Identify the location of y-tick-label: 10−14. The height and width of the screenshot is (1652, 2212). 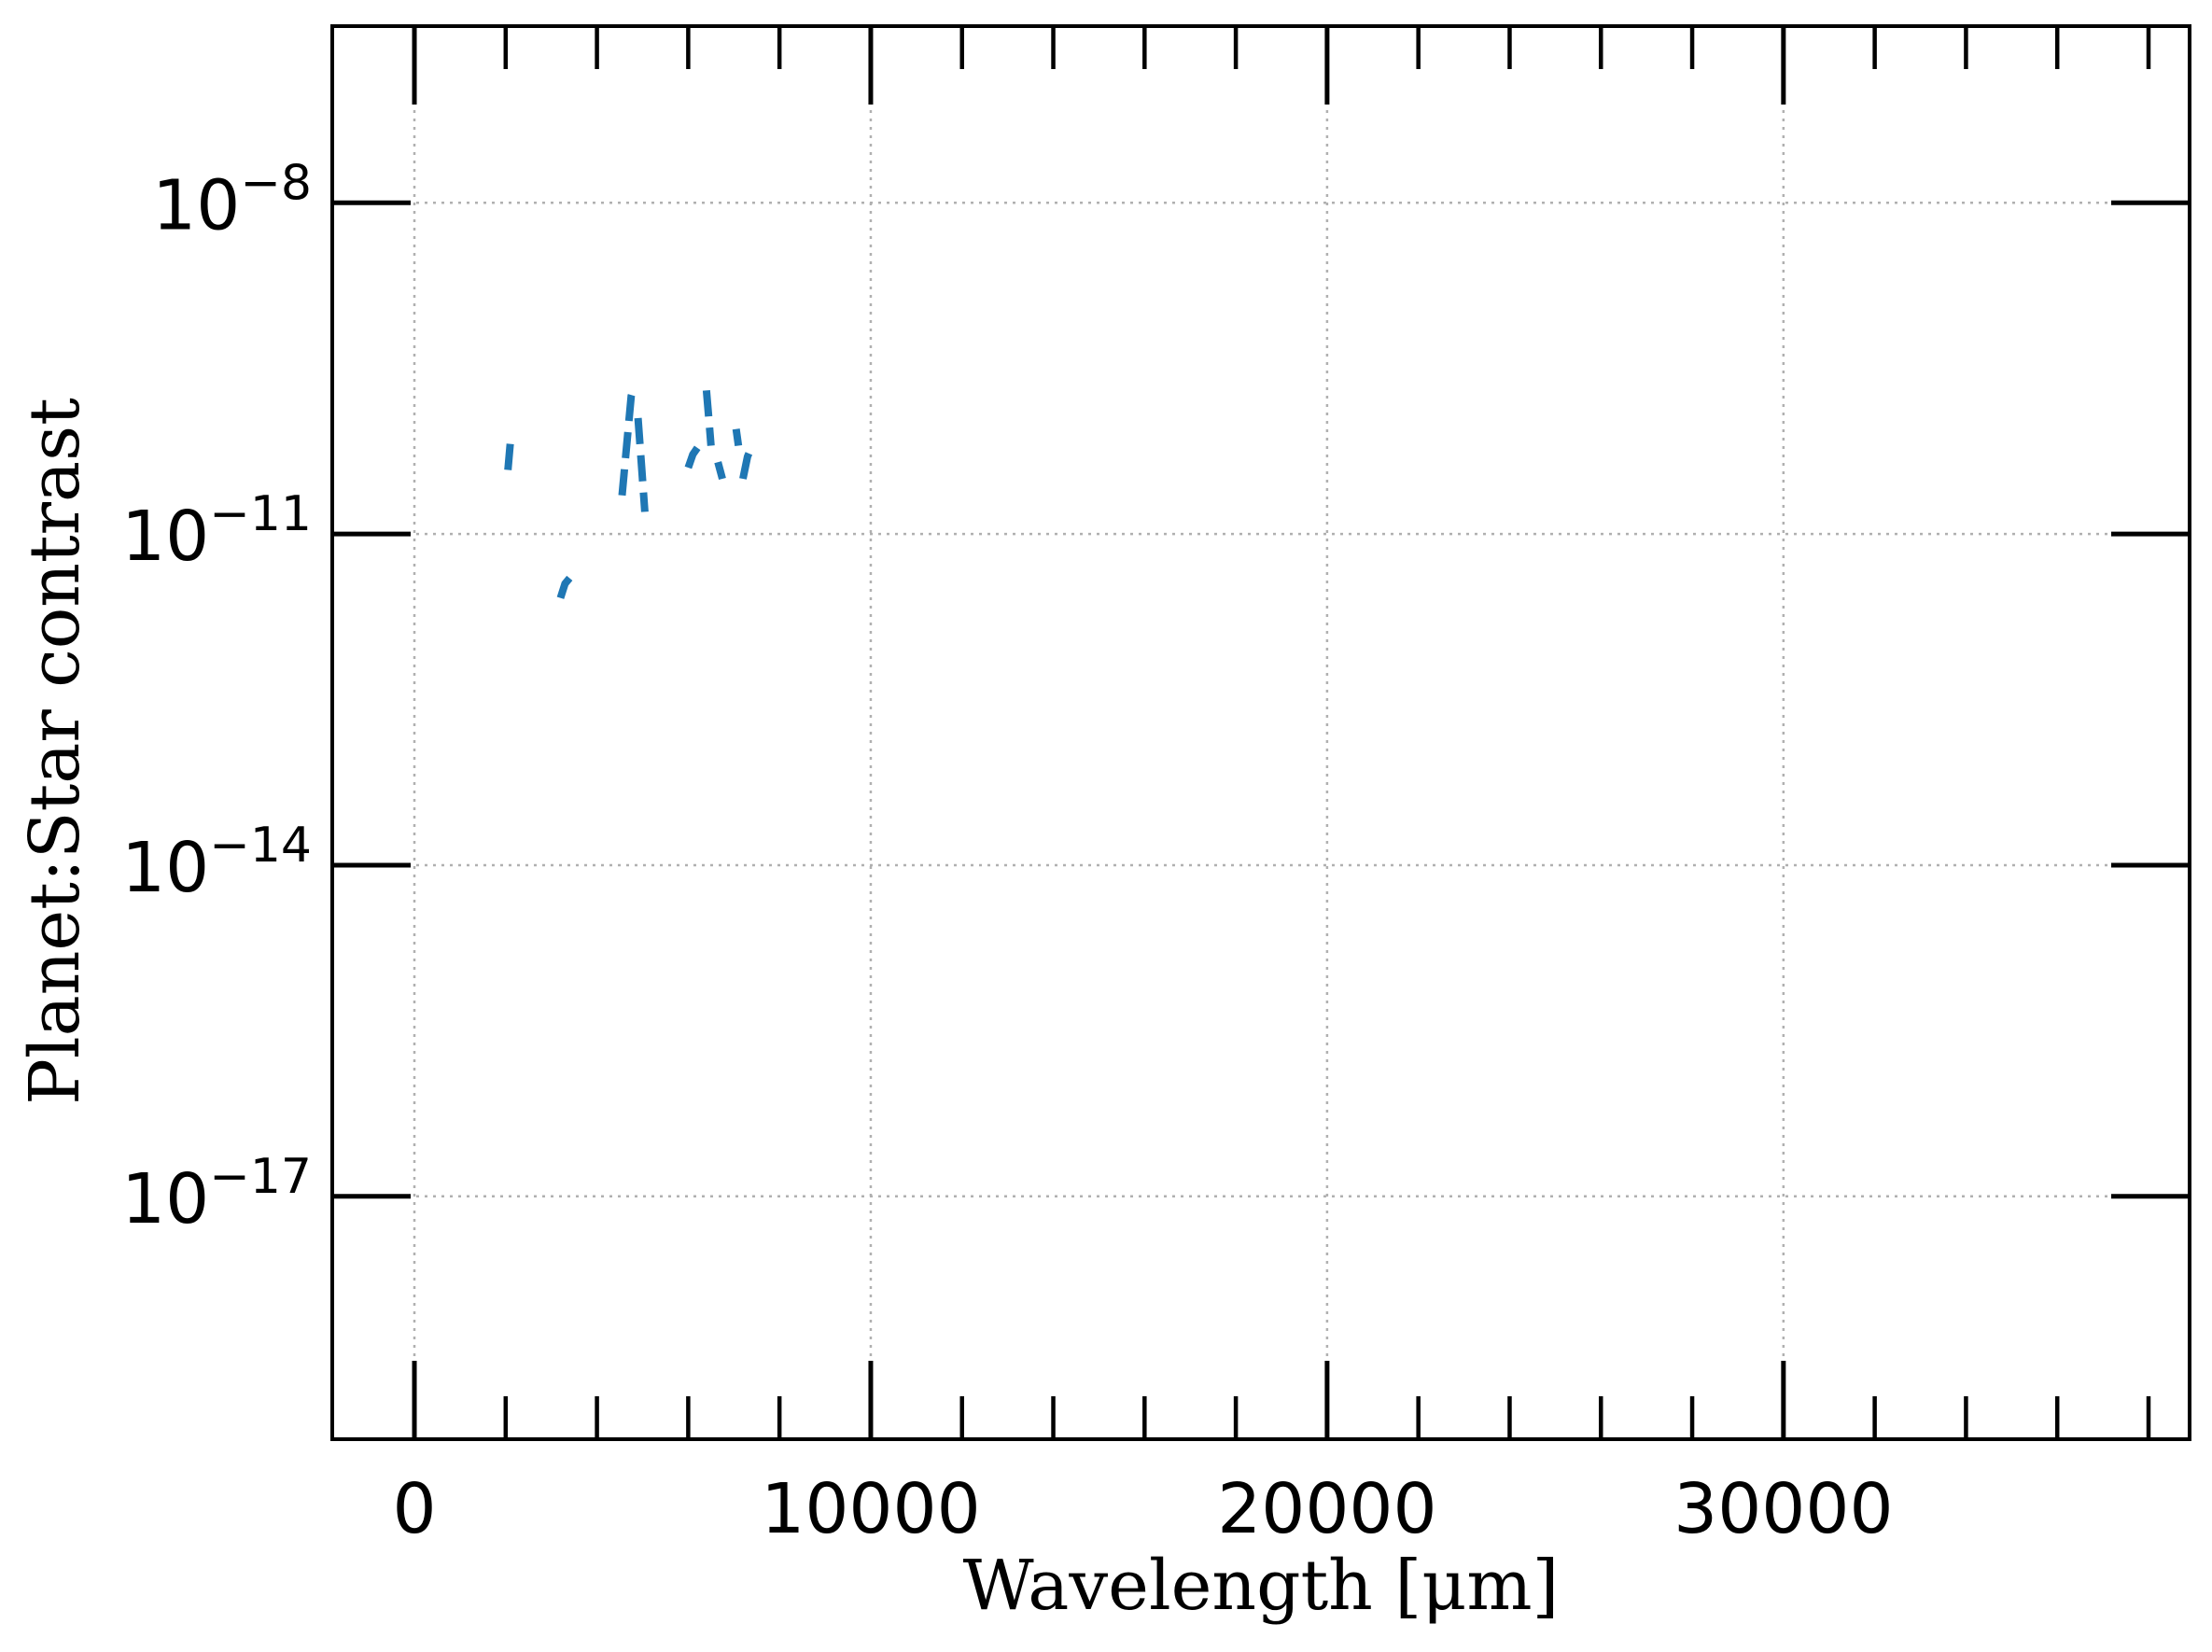
(216, 863).